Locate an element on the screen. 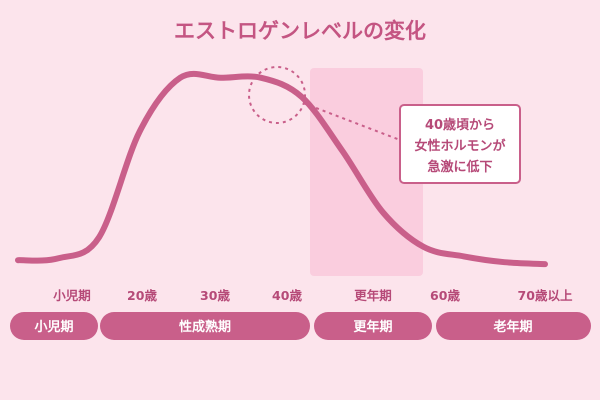 This screenshot has height=400, width=600. stage-bar: 小児期 性成熟期 更年期 老年期 is located at coordinates (300, 326).